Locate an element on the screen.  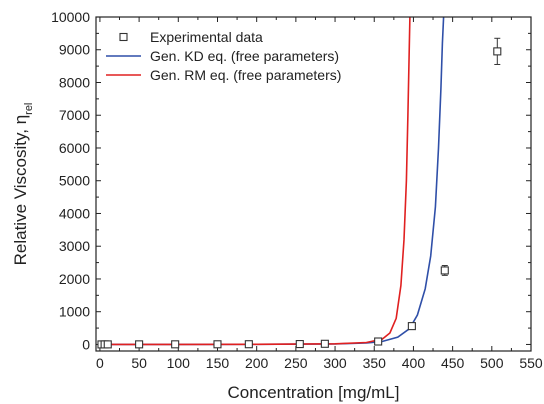
y-tick-label: 5000 is located at coordinates (74, 181).